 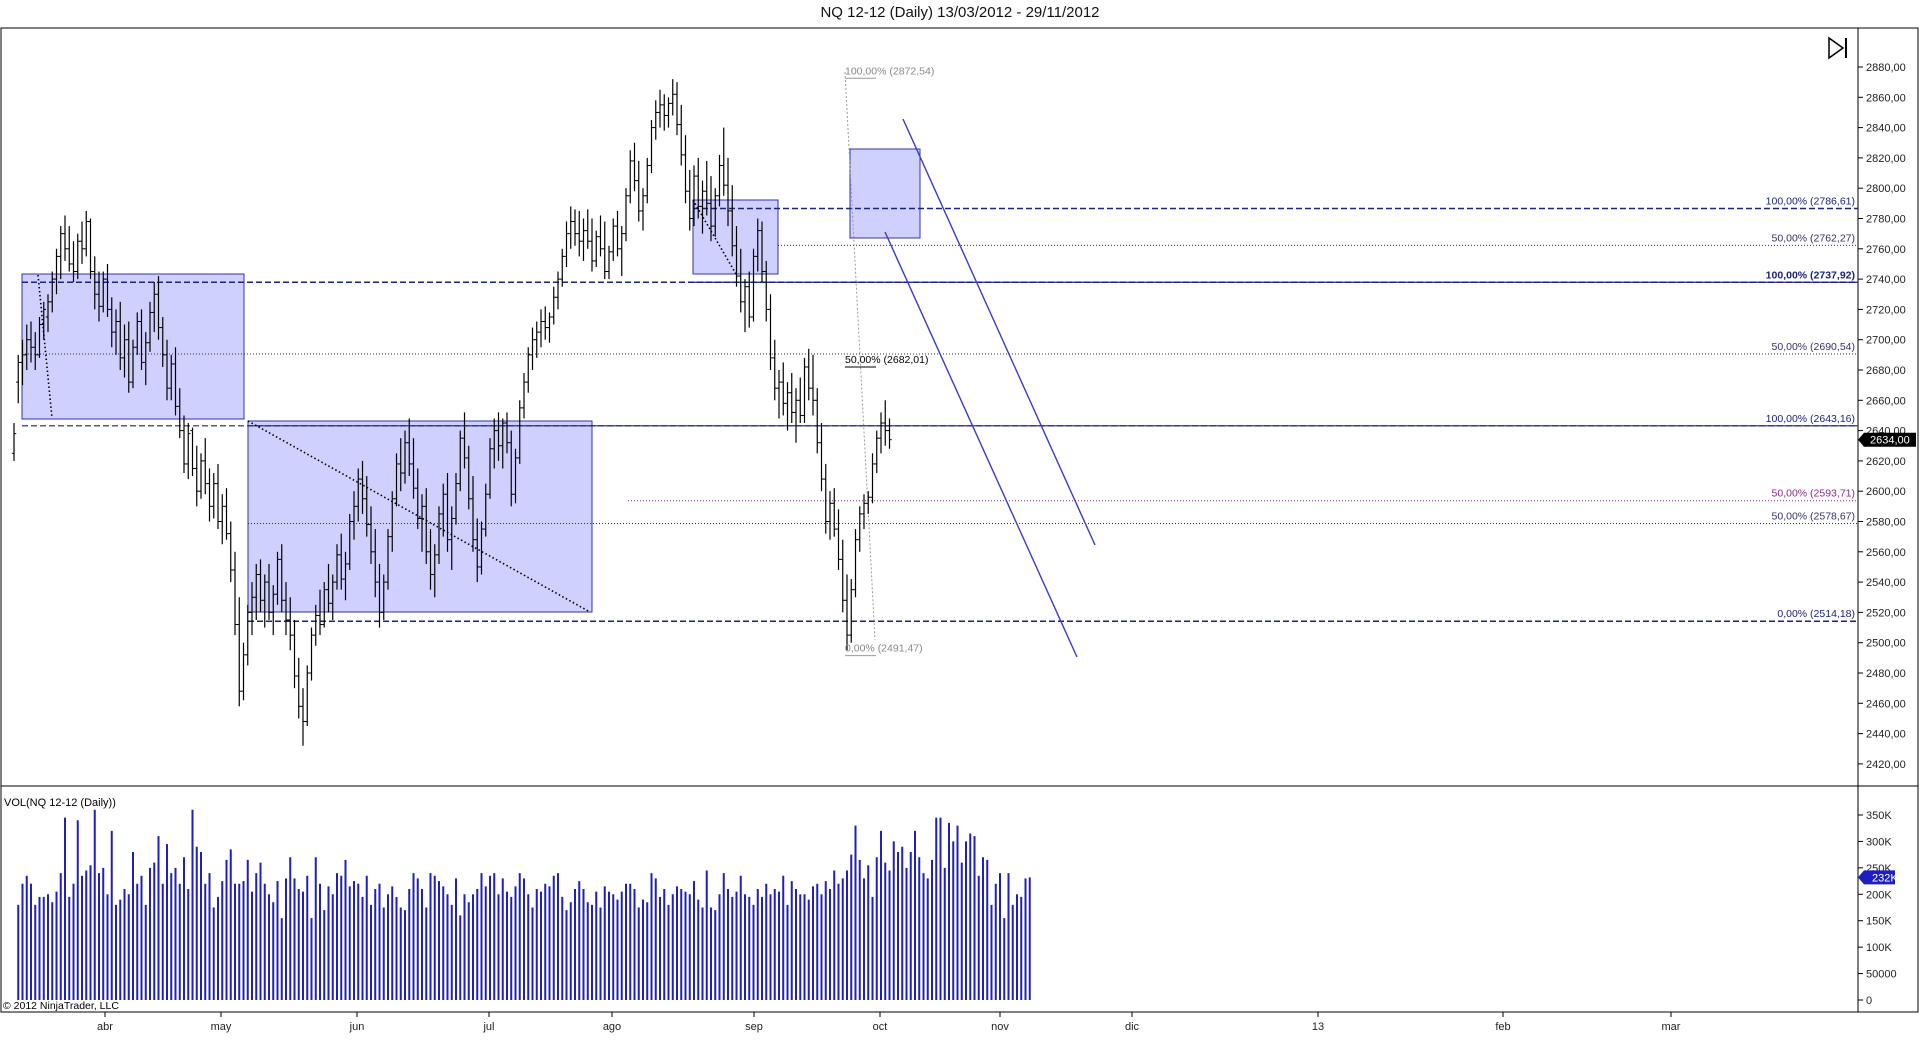 I want to click on fib-level-label: 50,00% (2682,01), so click(x=886, y=360).